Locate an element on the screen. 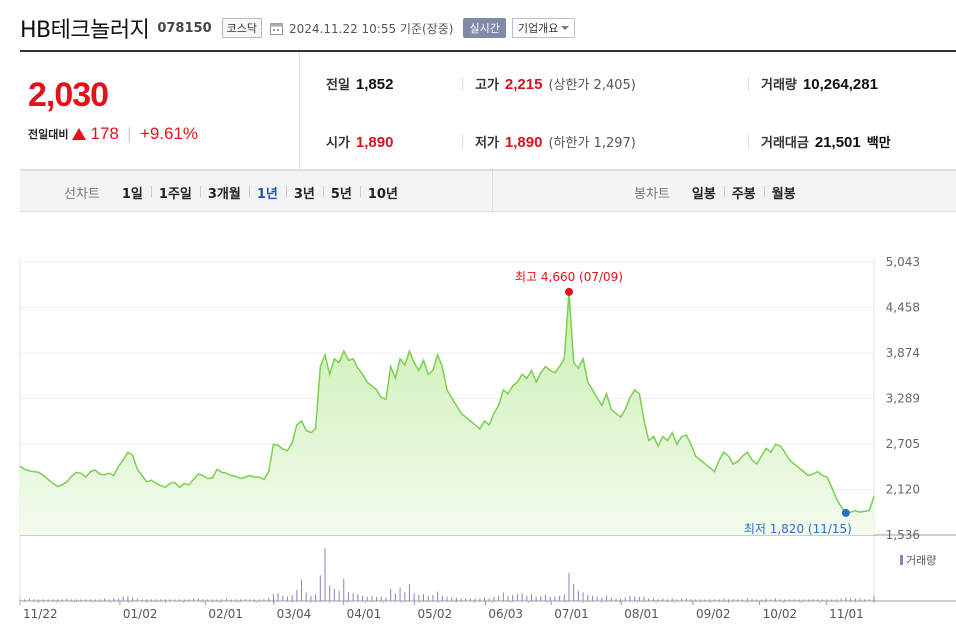 The height and width of the screenshot is (643, 956). low-marker is located at coordinates (845, 512).